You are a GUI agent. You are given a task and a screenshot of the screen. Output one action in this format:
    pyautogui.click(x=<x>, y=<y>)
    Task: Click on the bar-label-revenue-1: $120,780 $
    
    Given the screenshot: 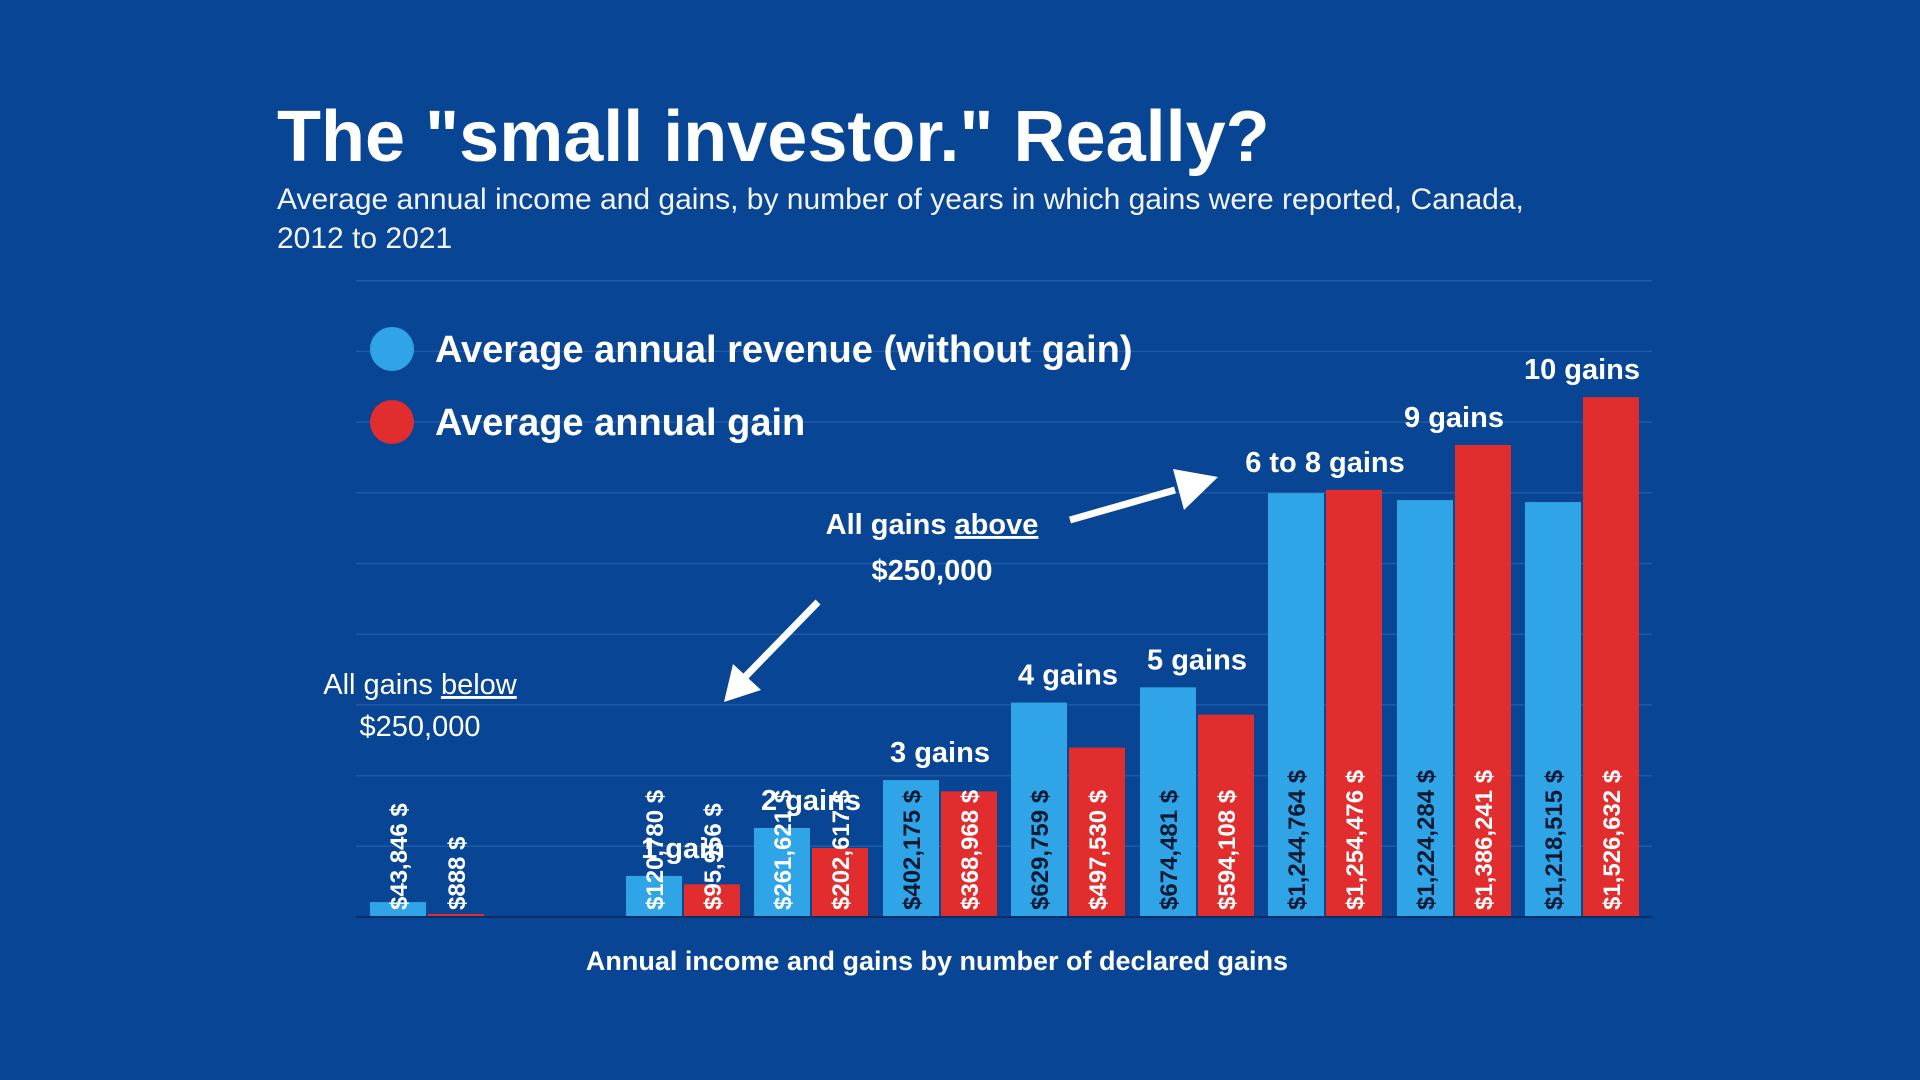 What is the action you would take?
    pyautogui.click(x=655, y=849)
    